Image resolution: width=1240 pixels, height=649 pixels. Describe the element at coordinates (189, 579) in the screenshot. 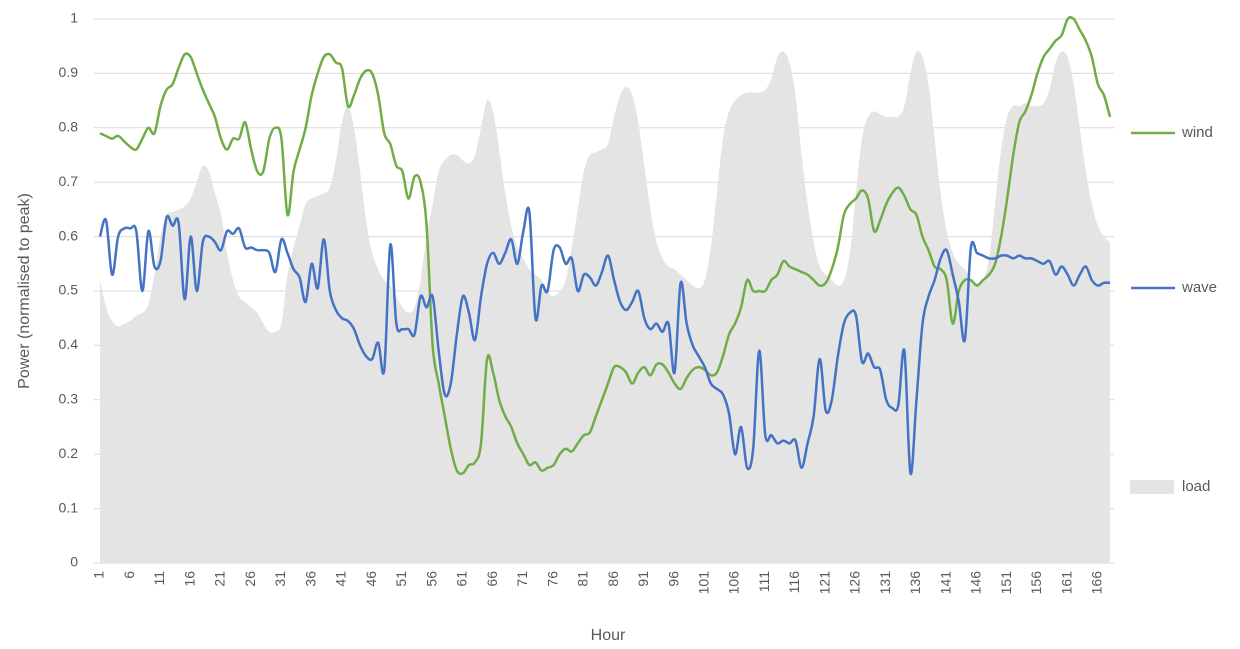

I see `x-tick-label: 16` at that location.